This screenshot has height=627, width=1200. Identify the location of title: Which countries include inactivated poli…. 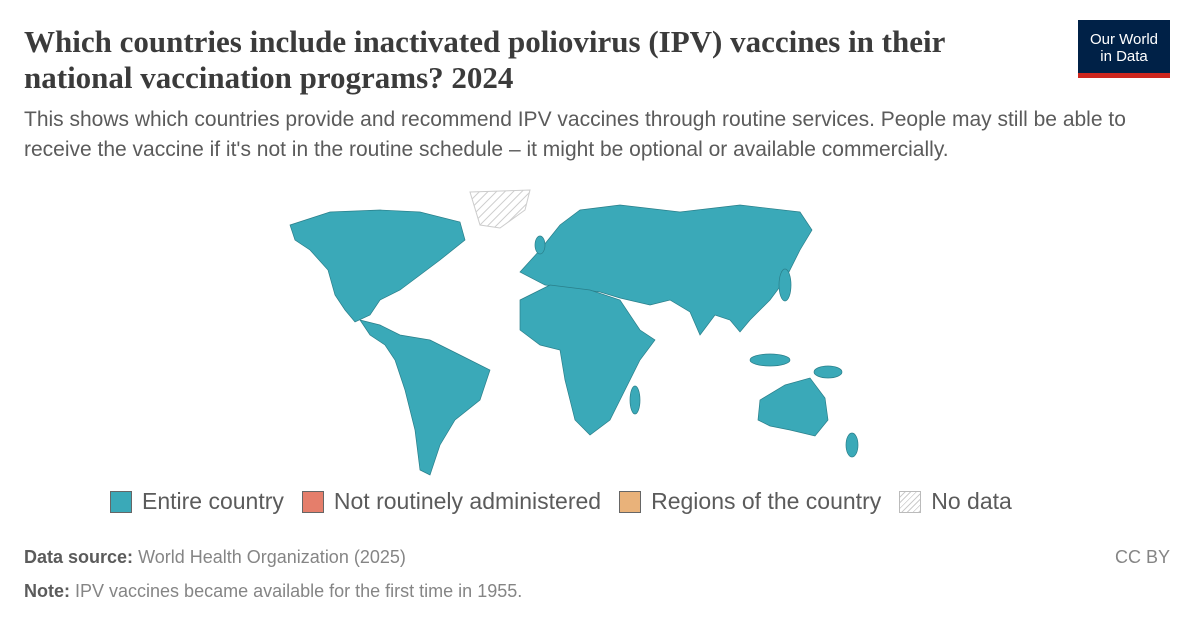
(484, 59).